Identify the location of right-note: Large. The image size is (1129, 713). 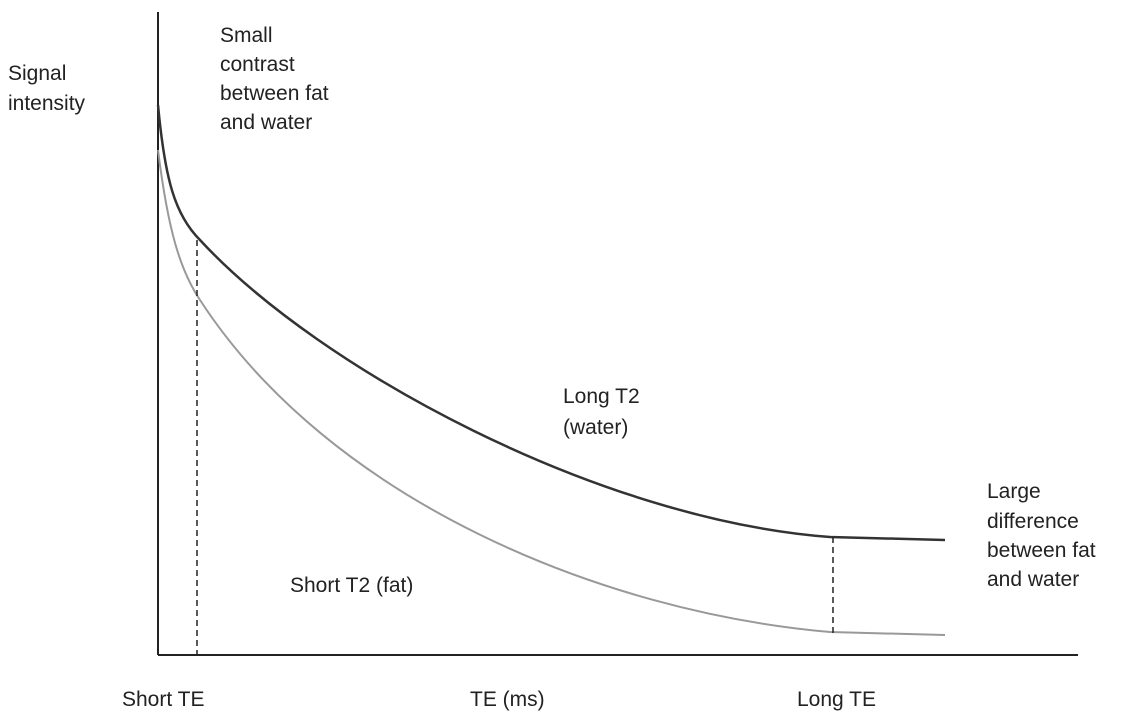
(1014, 491).